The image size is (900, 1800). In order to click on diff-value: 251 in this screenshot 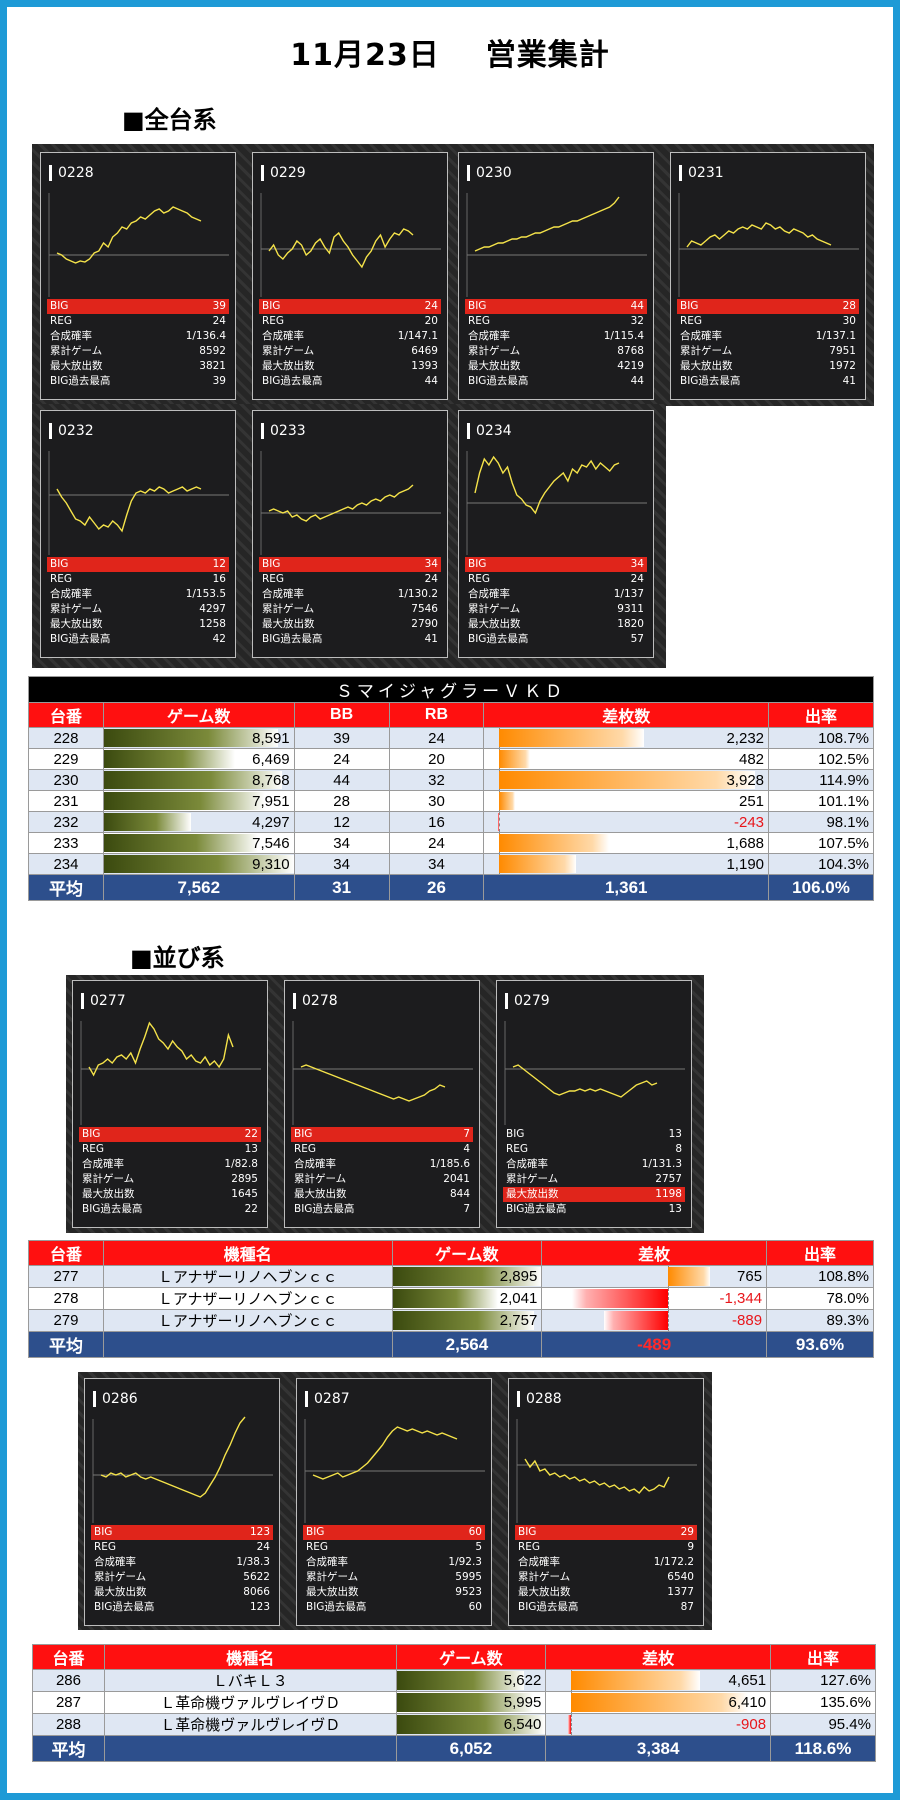, I will do `click(751, 801)`.